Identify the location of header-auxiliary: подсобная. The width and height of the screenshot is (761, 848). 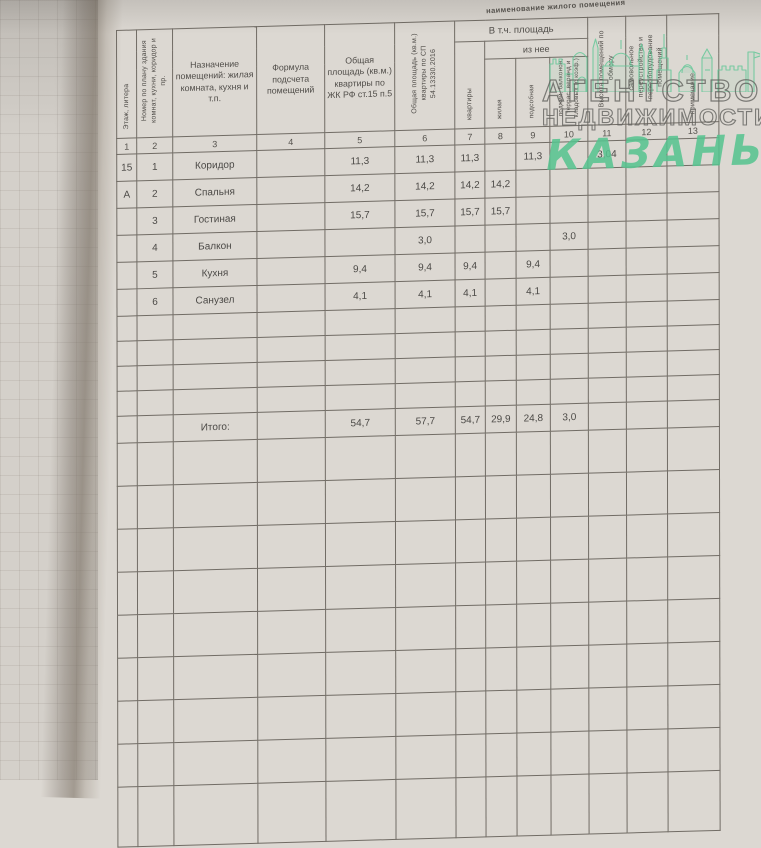
(532, 92).